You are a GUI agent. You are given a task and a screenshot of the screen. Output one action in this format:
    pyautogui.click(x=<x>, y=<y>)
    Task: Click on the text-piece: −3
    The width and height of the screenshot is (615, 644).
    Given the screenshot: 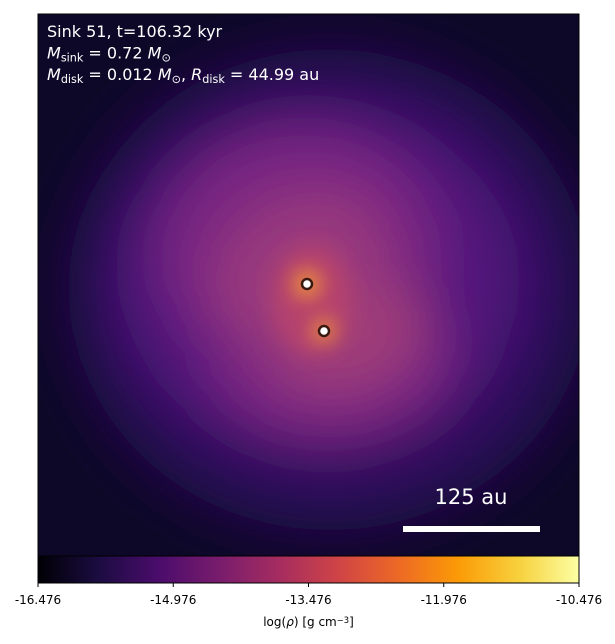 What is the action you would take?
    pyautogui.click(x=343, y=620)
    